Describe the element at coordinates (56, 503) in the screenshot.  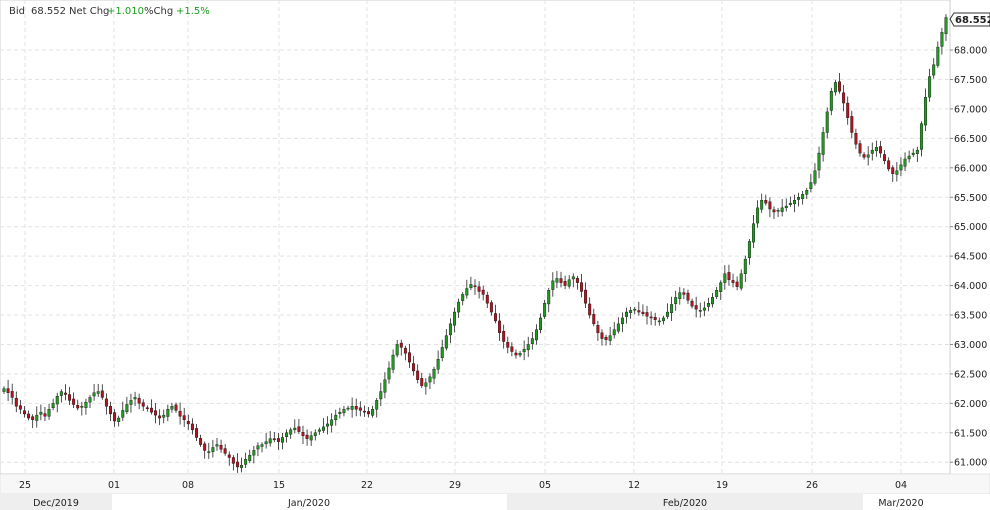
I see `month-label-dec: Dec/2019` at that location.